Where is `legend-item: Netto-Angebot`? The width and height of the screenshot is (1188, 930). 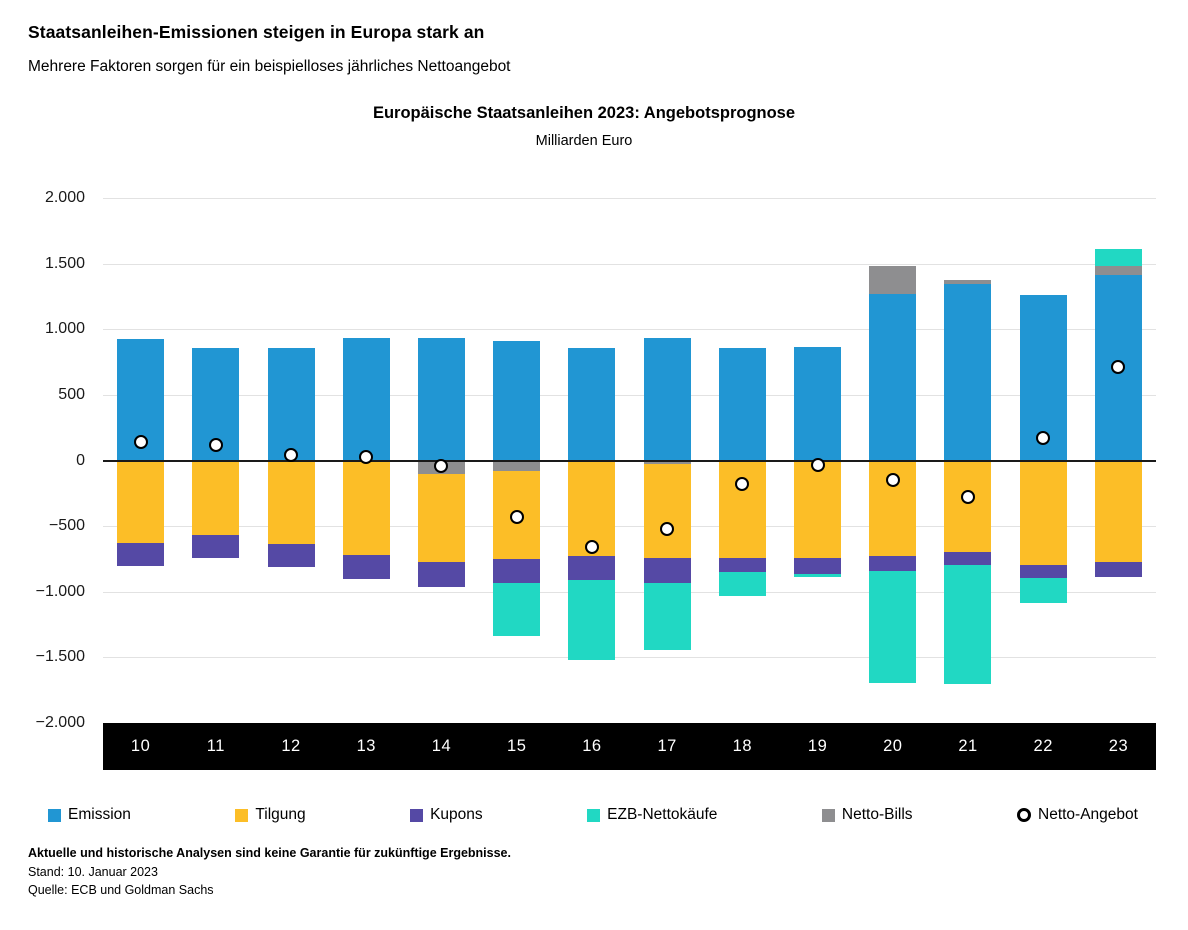 legend-item: Netto-Angebot is located at coordinates (1077, 815).